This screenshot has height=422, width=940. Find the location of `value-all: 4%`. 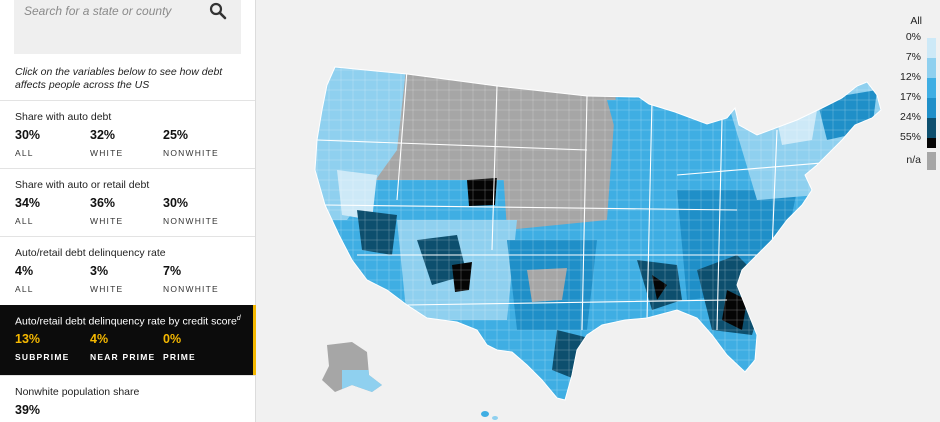

value-all: 4% is located at coordinates (24, 271).